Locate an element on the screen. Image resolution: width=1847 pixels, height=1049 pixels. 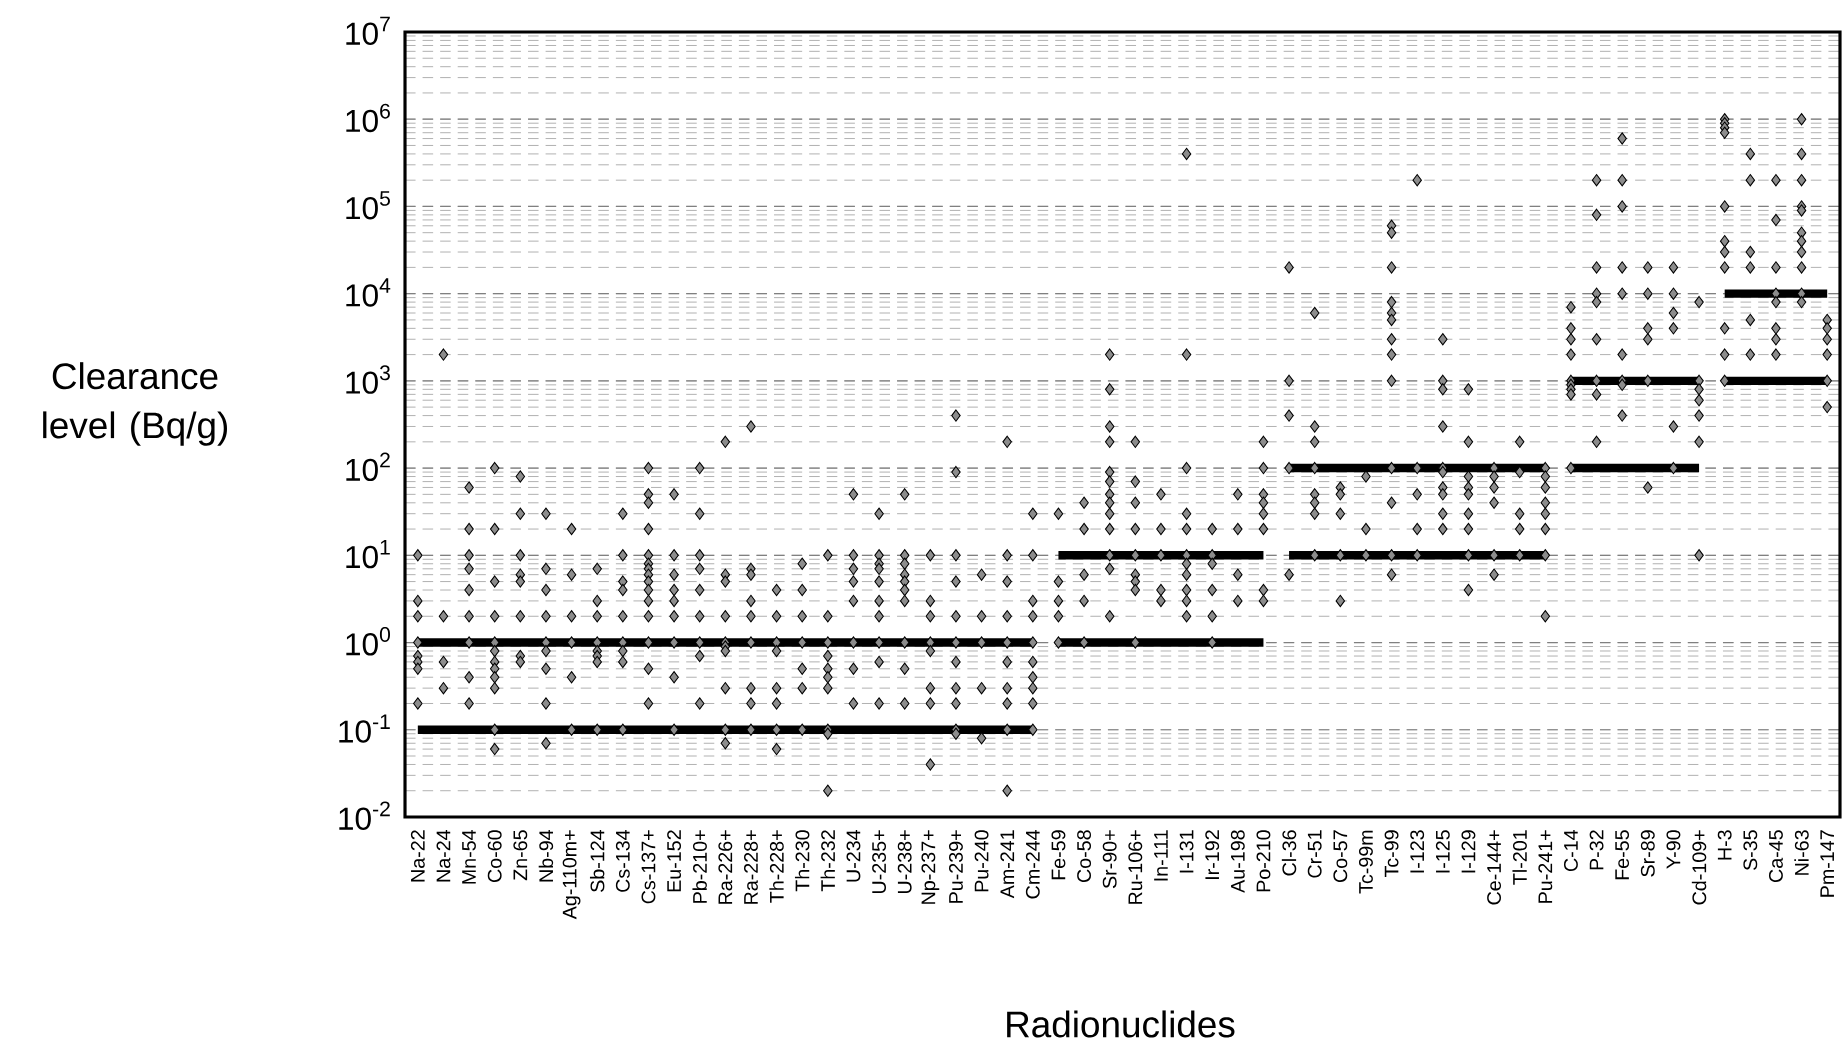
x-tick-label: Ru-106+ is located at coordinates (1135, 867).